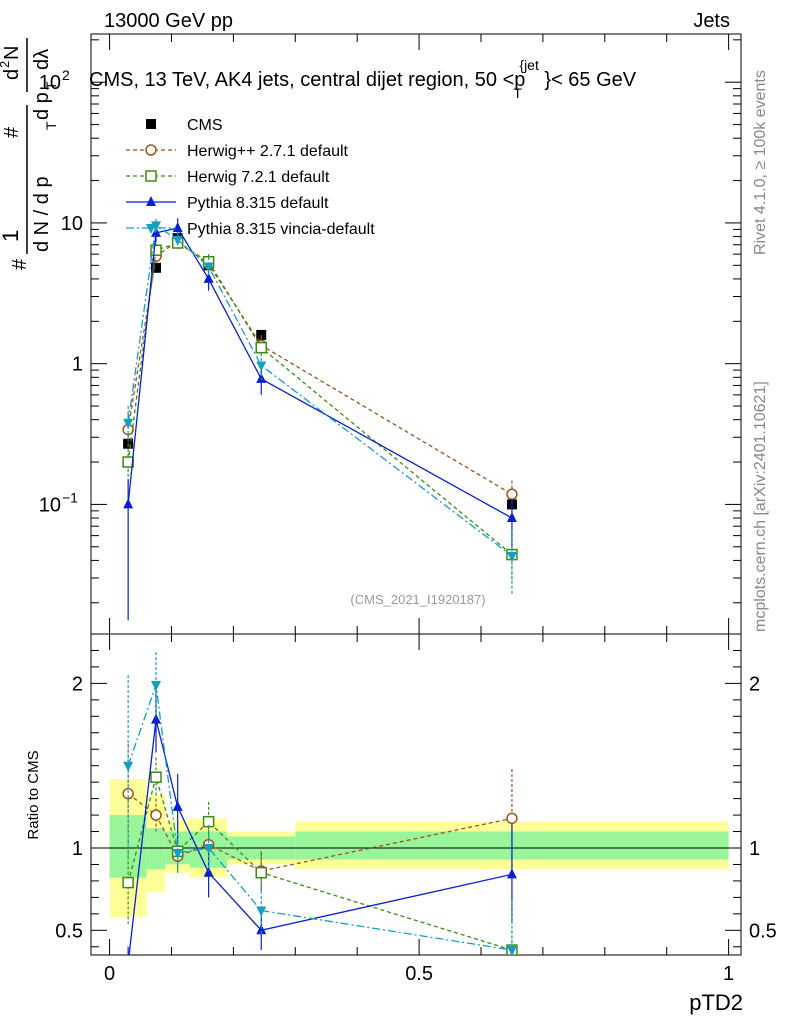  Describe the element at coordinates (184, 125) in the screenshot. I see `legend-item: CMS` at that location.